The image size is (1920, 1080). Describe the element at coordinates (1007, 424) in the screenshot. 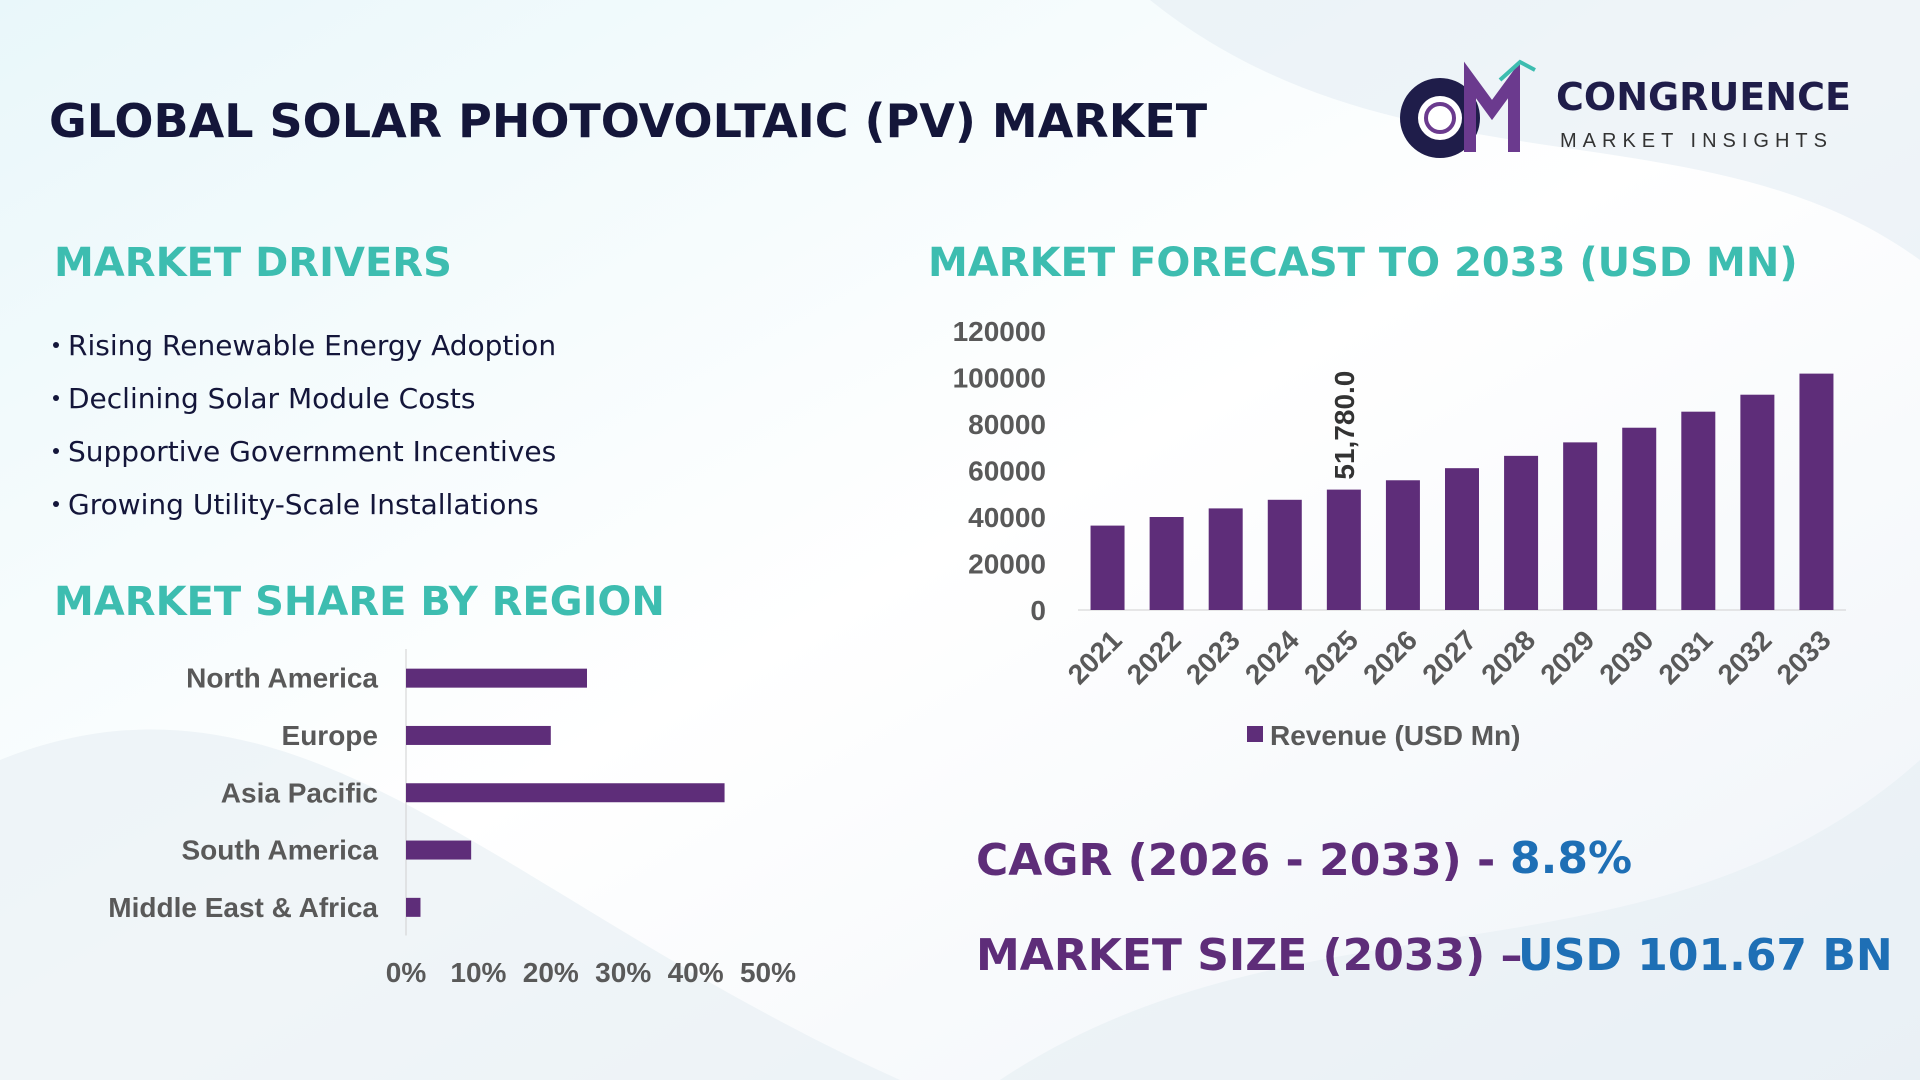

I see `y-tick-label: 80000` at that location.